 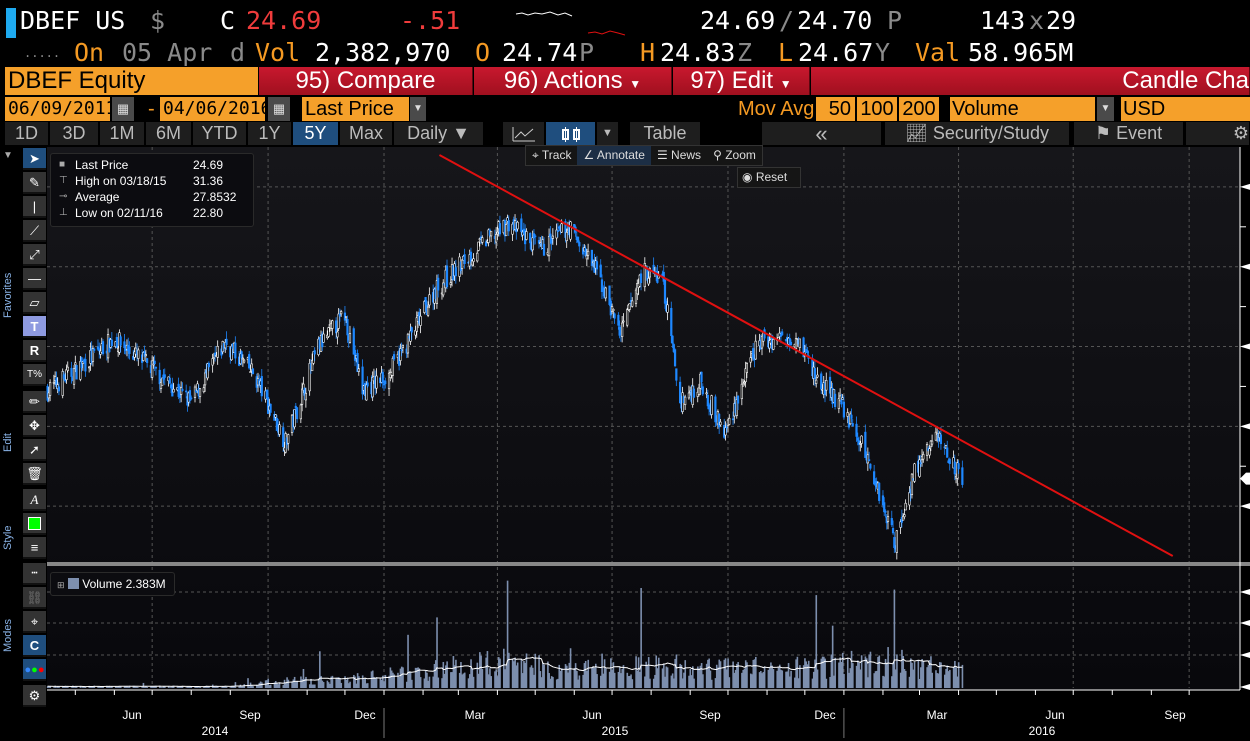 What do you see at coordinates (8, 155) in the screenshot?
I see `collapse-toolbar-icon: ▼` at bounding box center [8, 155].